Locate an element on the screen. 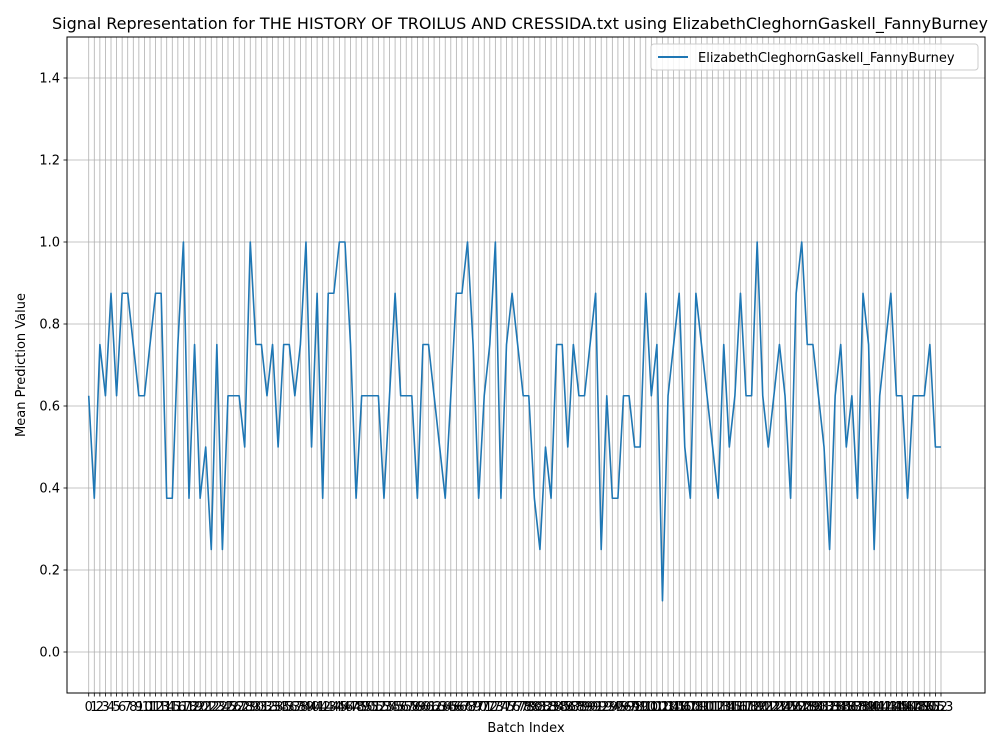  x-tick-label: 22 is located at coordinates (211, 707).